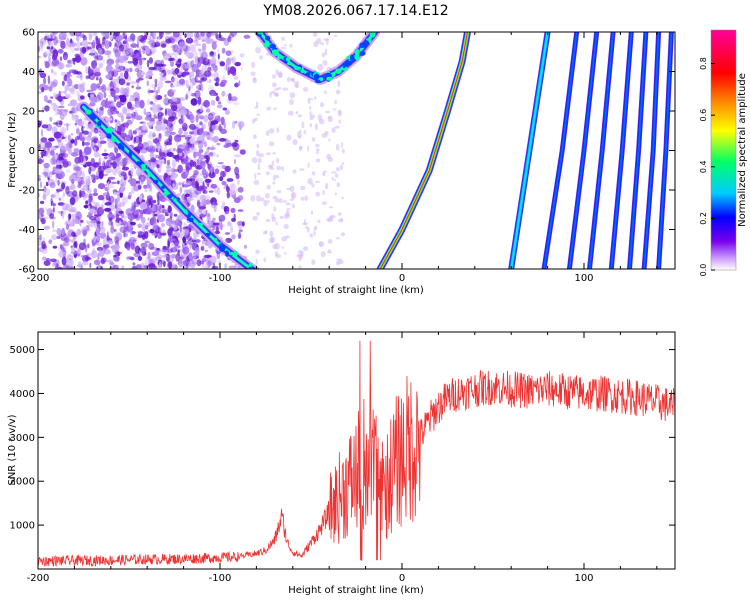  I want to click on snr-xtick-label: -100, so click(220, 578).